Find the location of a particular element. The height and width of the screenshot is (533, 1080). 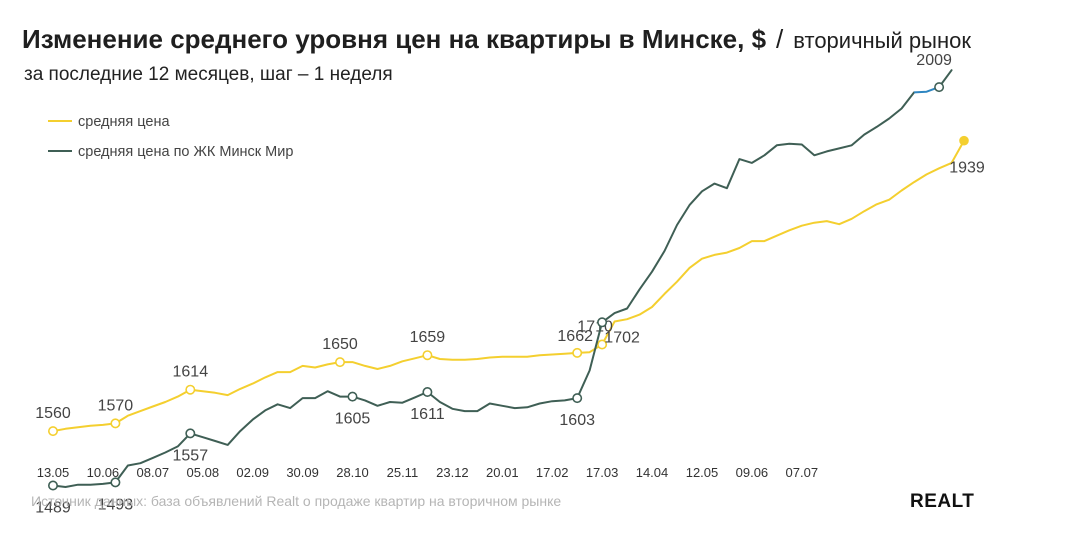

data-label-minsk-mir-1702: 1702 is located at coordinates (622, 337).